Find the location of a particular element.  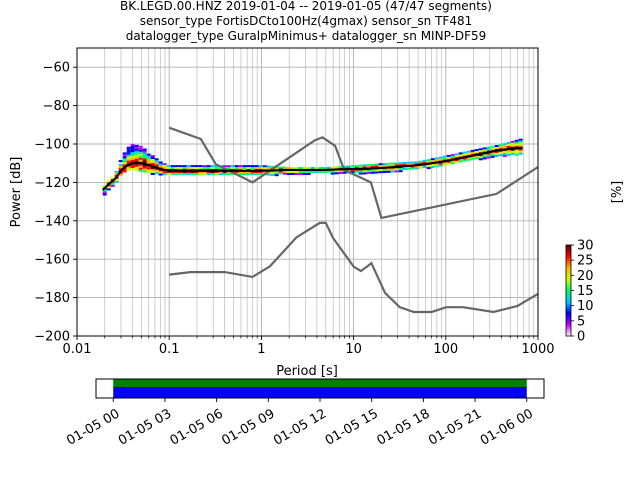

y-tick-label: −60 is located at coordinates (56, 68).